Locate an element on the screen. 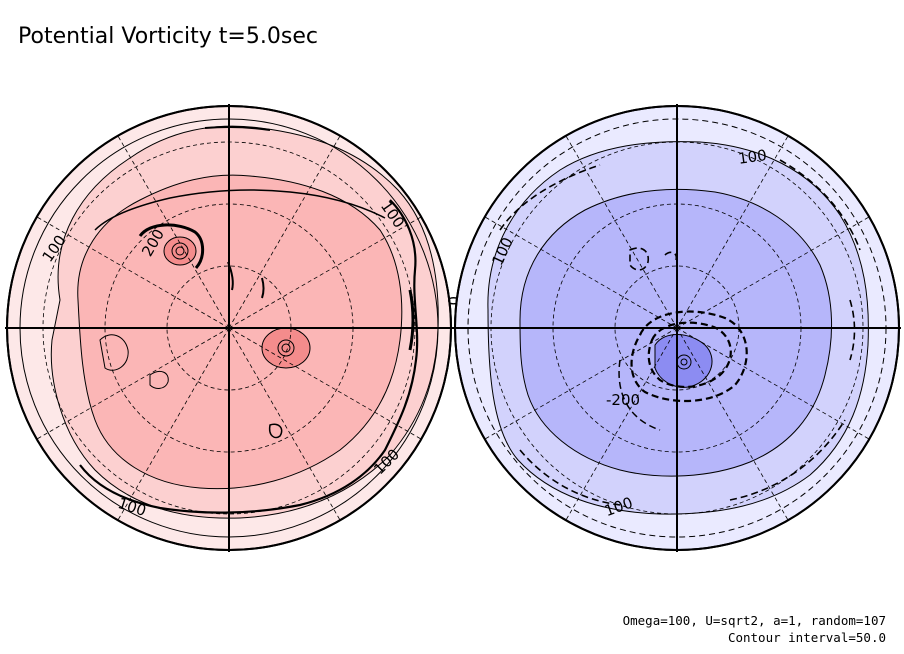 Image resolution: width=904 pixels, height=654 pixels. right-core-region is located at coordinates (683, 361).